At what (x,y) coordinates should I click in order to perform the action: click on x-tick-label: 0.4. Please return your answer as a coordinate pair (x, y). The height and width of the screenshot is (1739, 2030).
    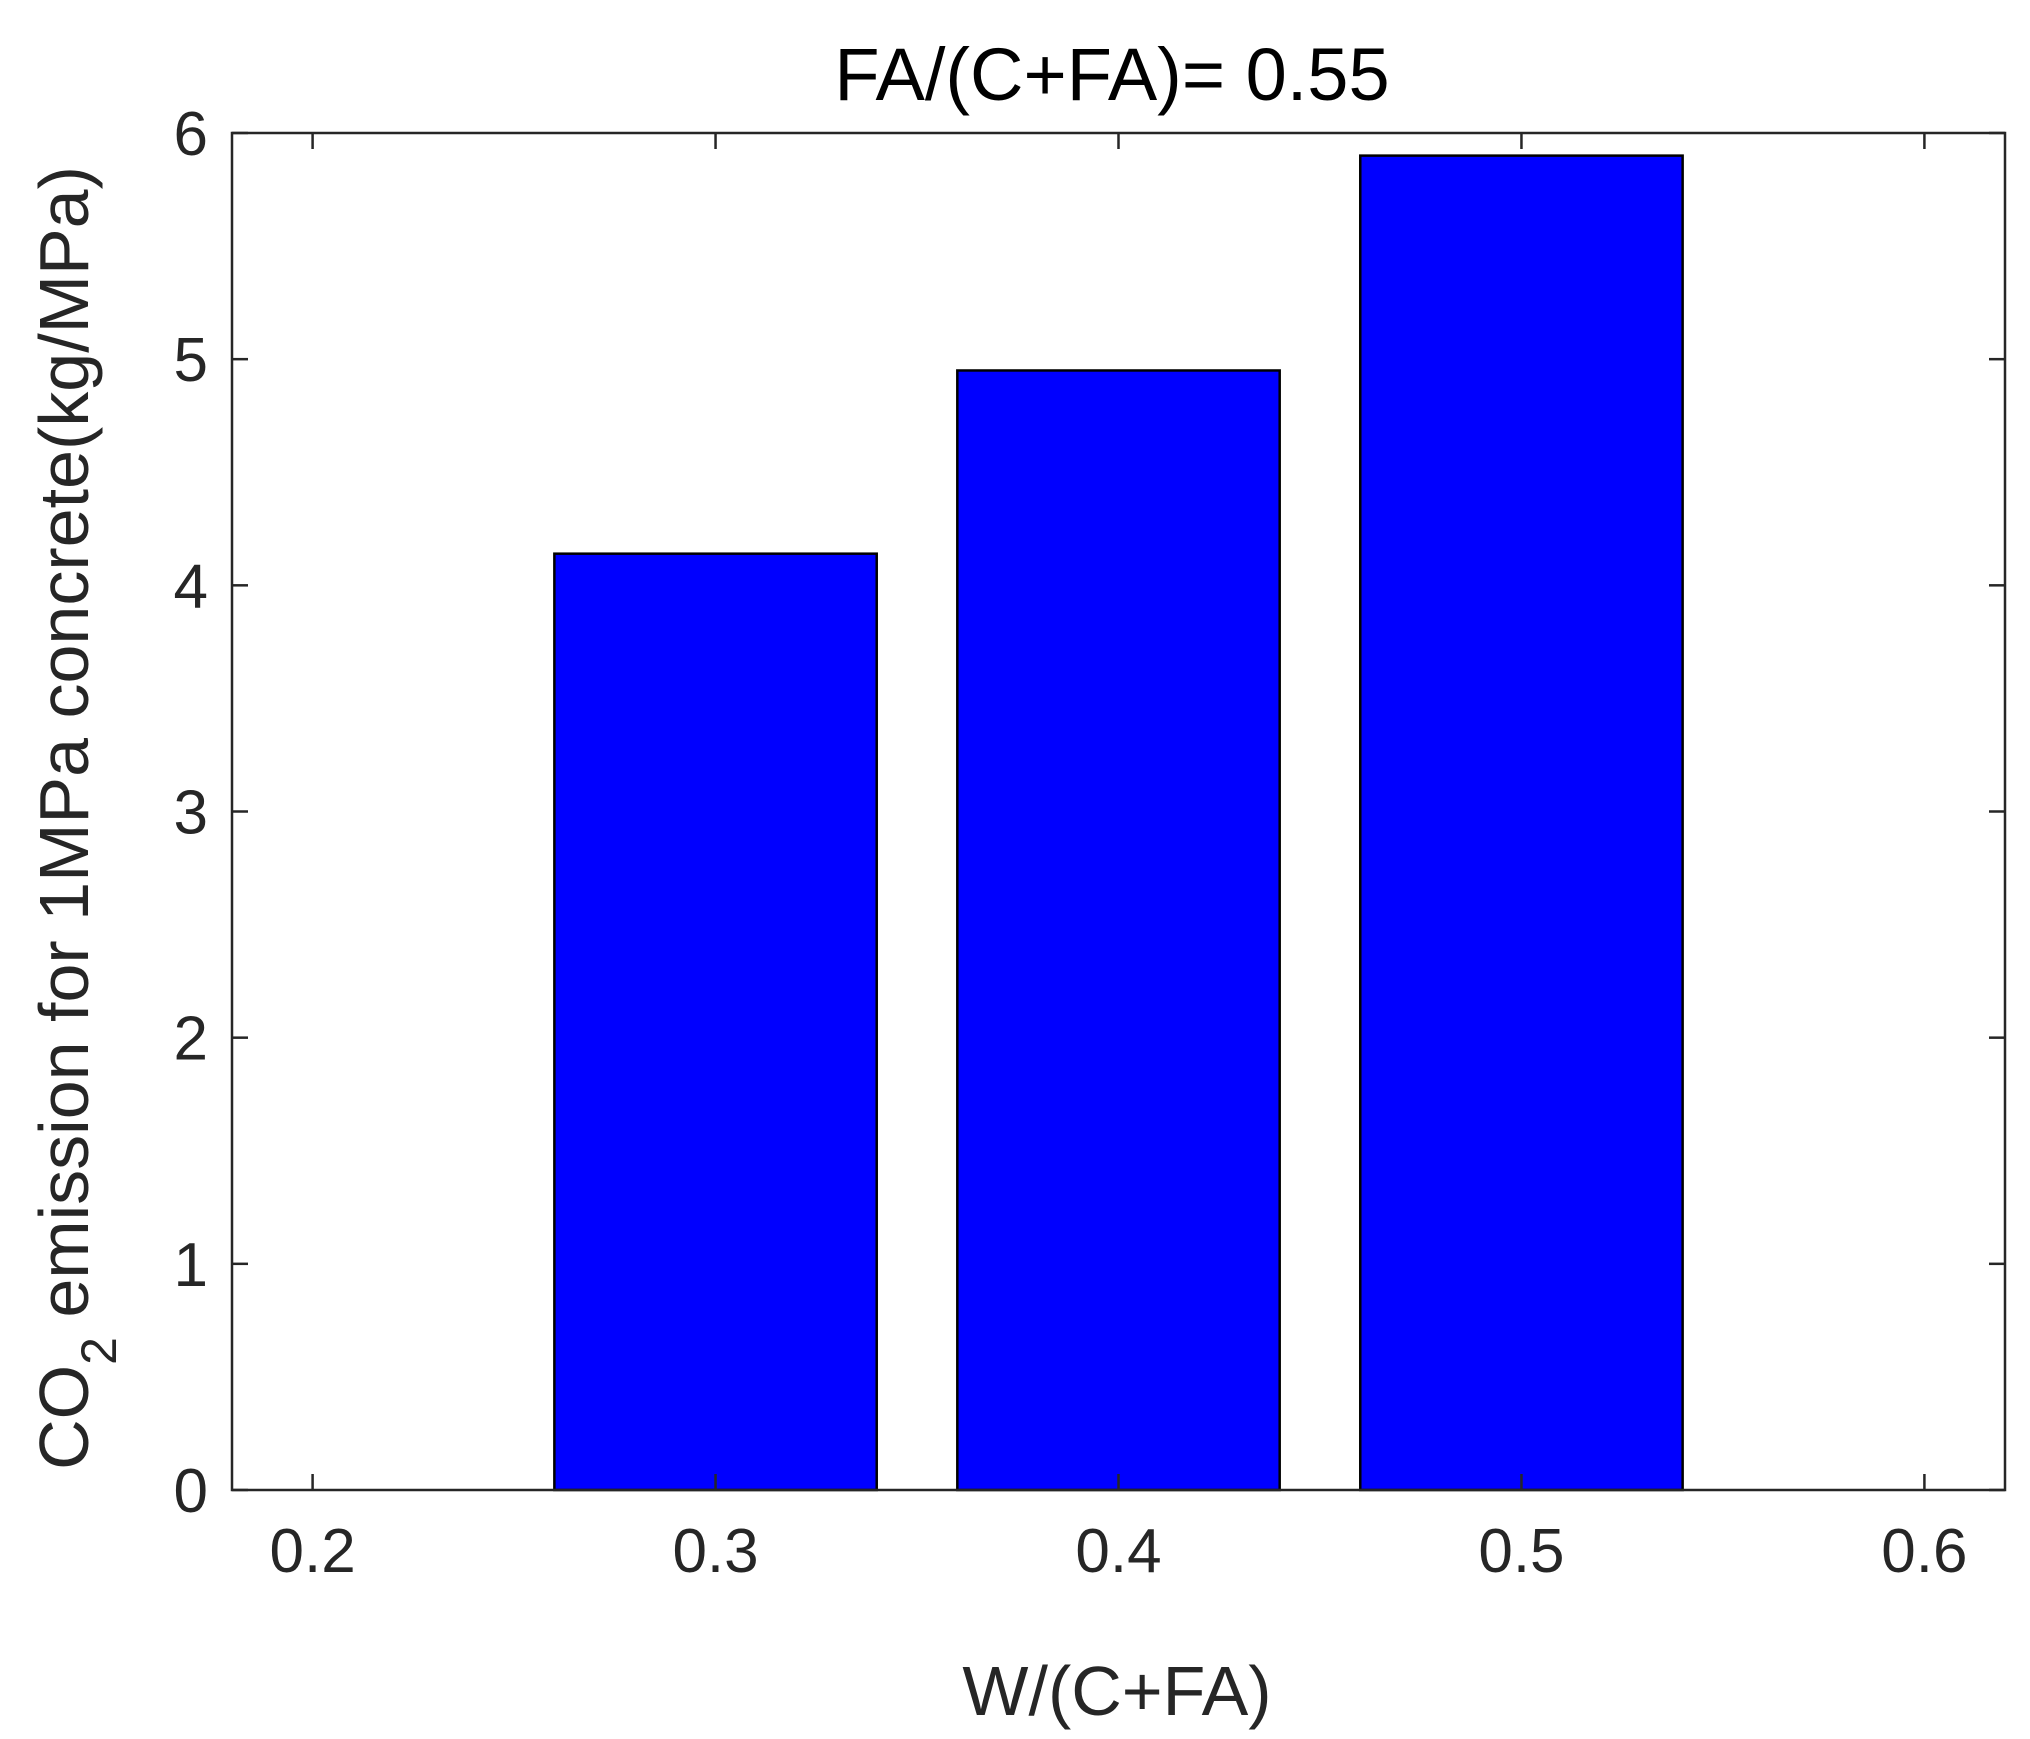
    Looking at the image, I should click on (1118, 1551).